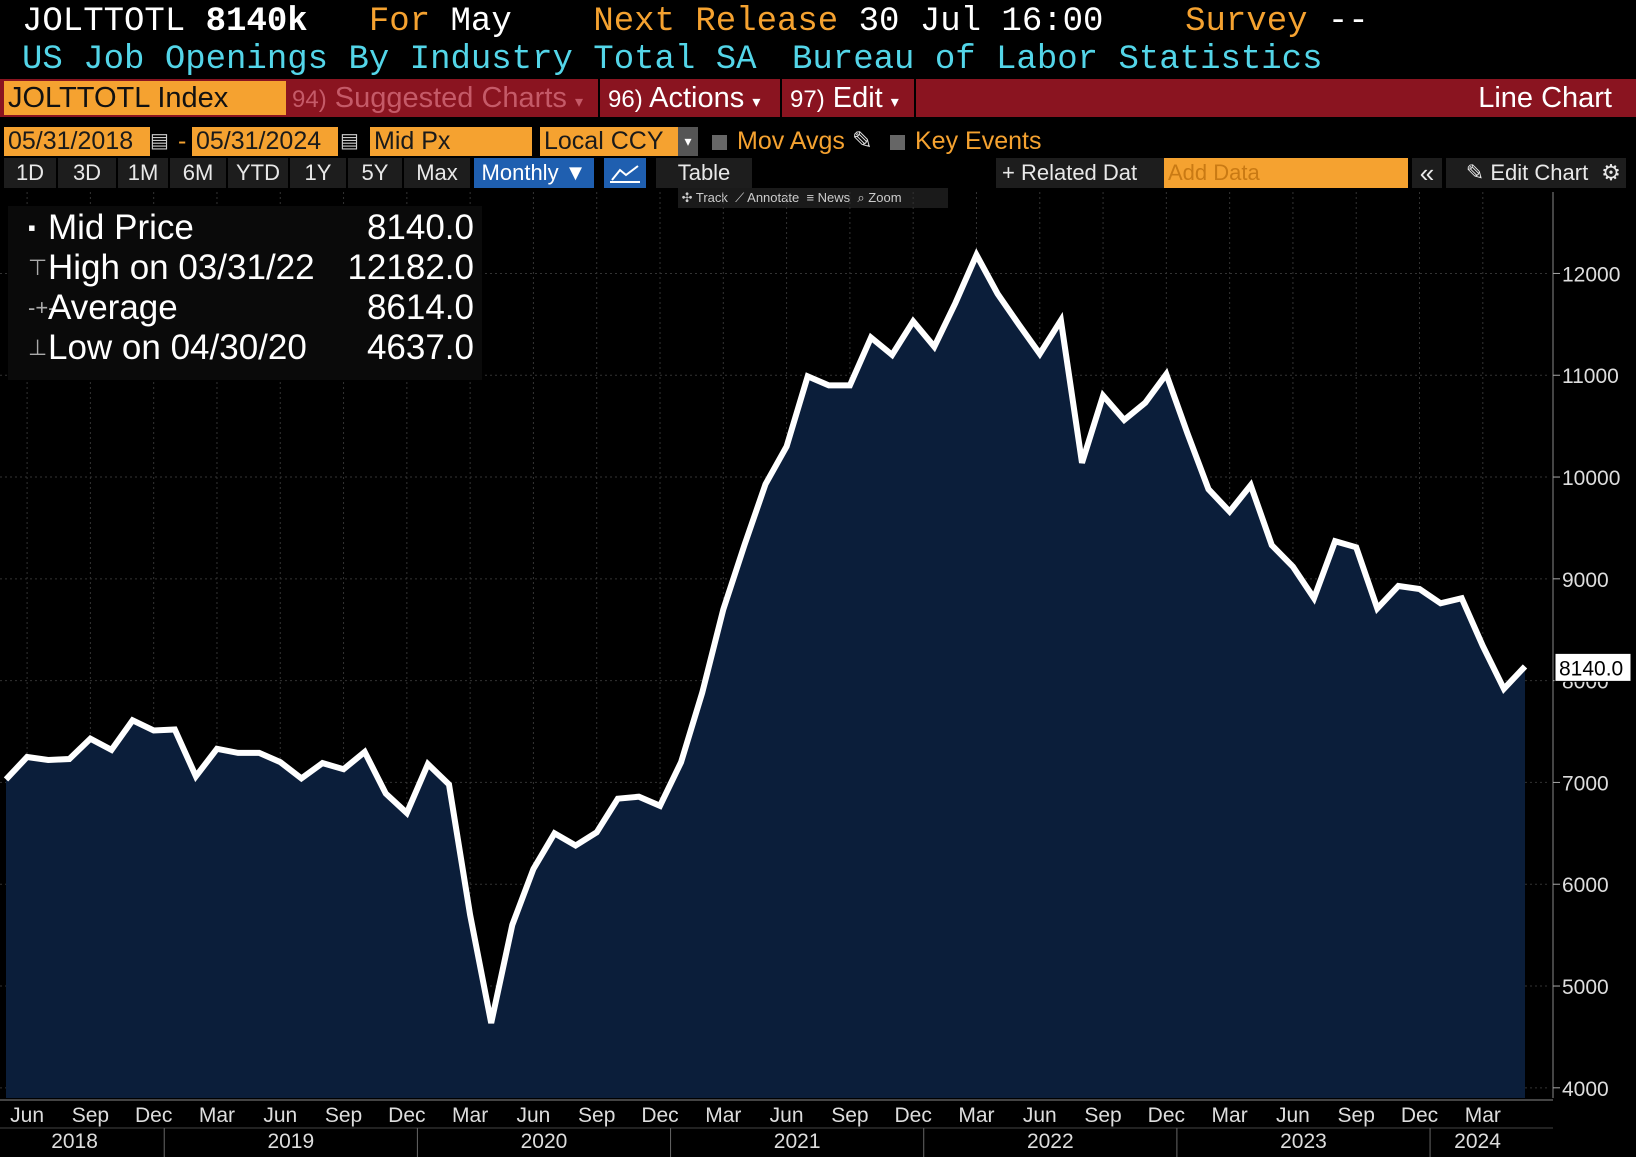 This screenshot has width=1636, height=1157. Describe the element at coordinates (251, 227) in the screenshot. I see `legend-mid: ▪ Mid Price 8140.0` at that location.